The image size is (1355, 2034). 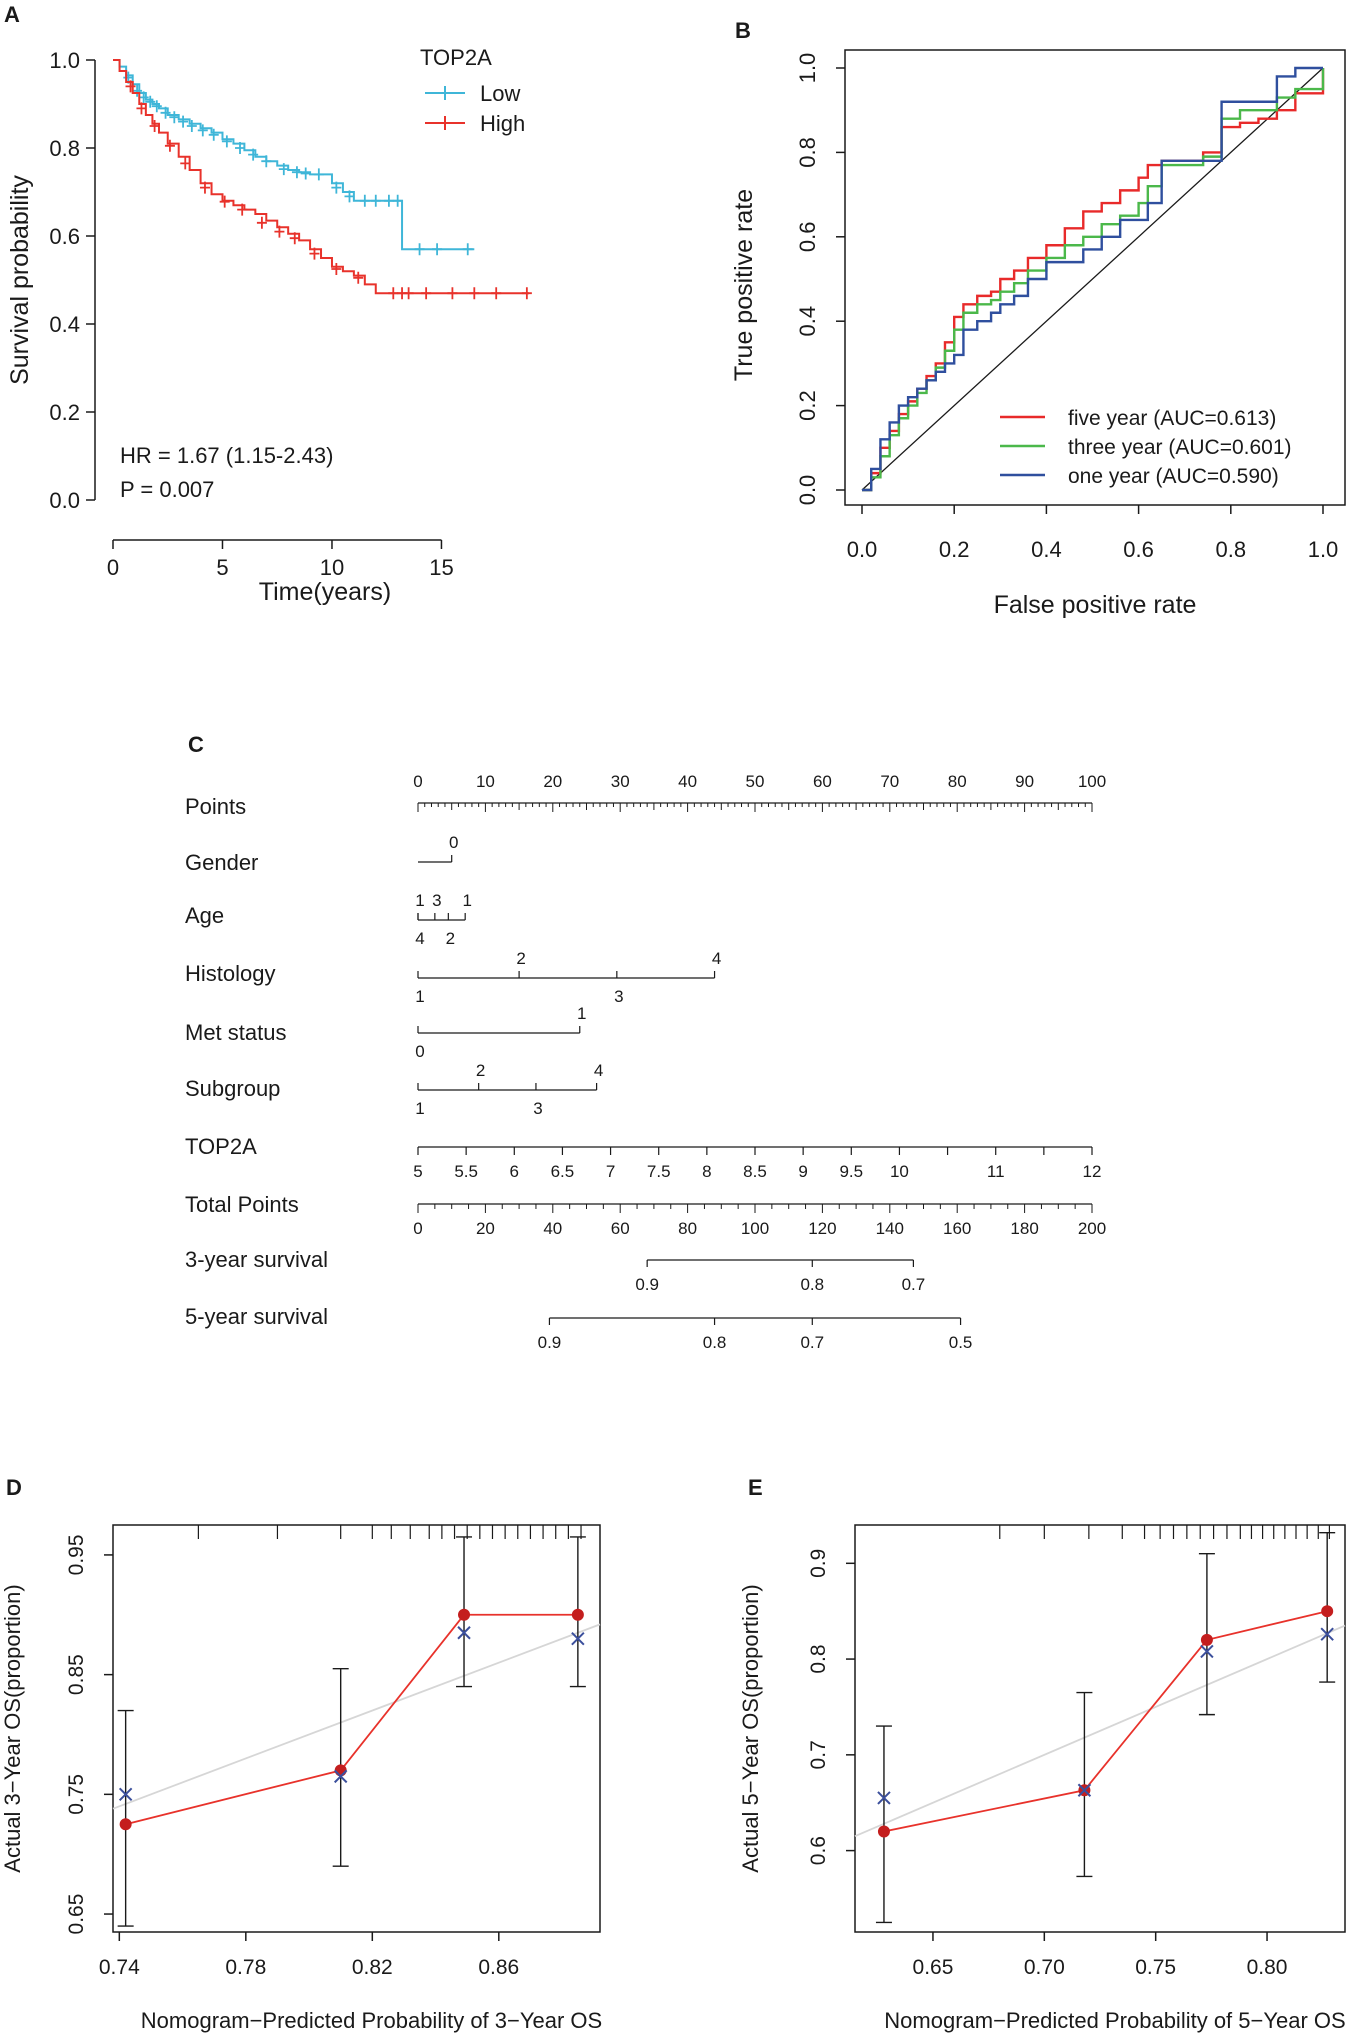 What do you see at coordinates (1092, 1171) in the screenshot?
I see `top2a-tick-label: 12` at bounding box center [1092, 1171].